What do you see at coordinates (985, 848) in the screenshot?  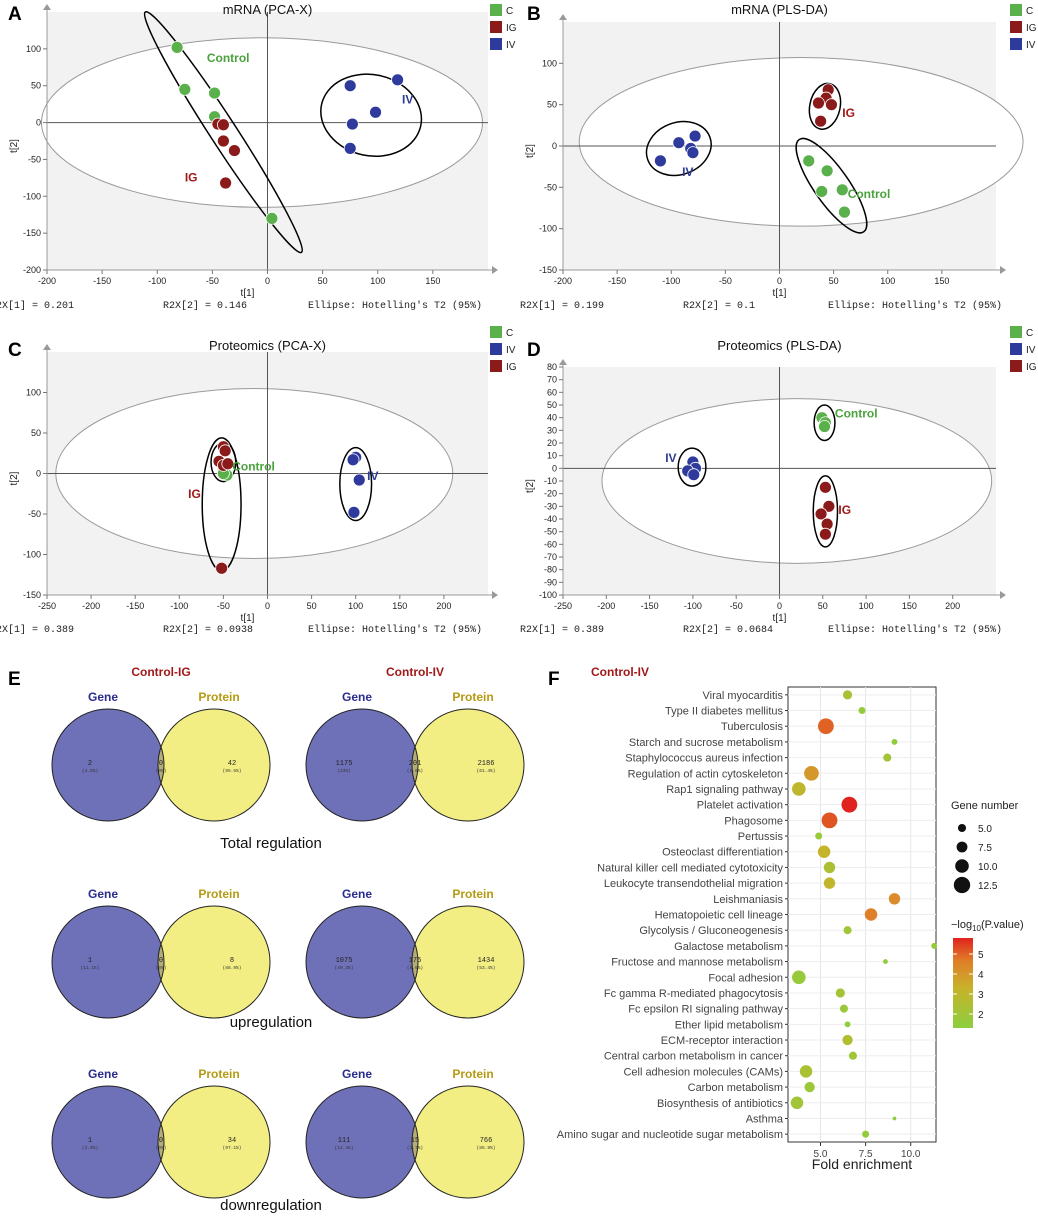 I see `size-legend-label: 7.5` at bounding box center [985, 848].